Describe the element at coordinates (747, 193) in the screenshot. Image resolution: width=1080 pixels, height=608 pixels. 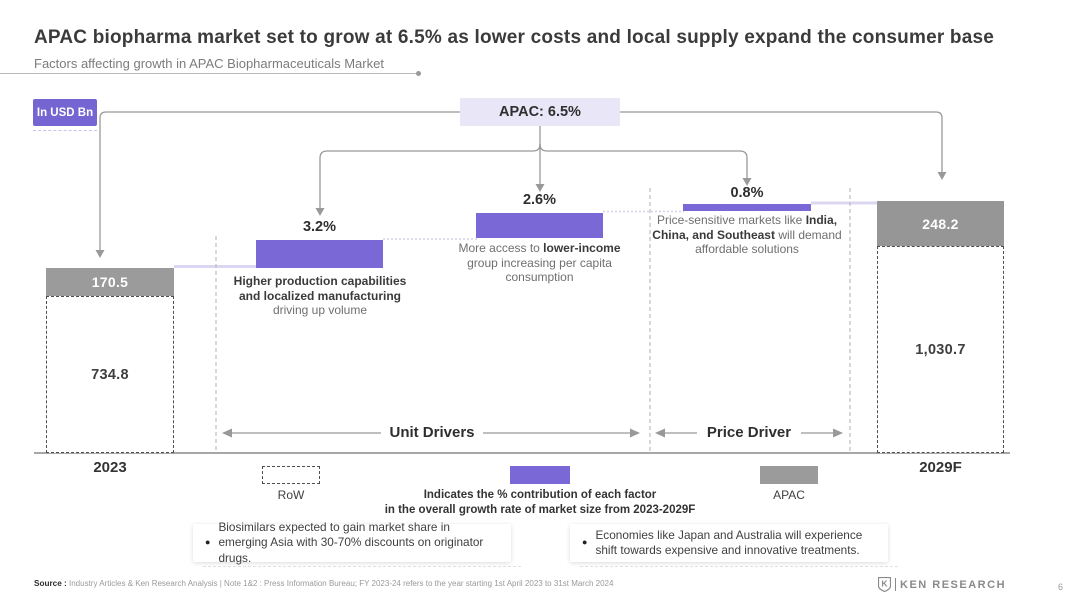
I see `factor-3-pct: 0.8%` at that location.